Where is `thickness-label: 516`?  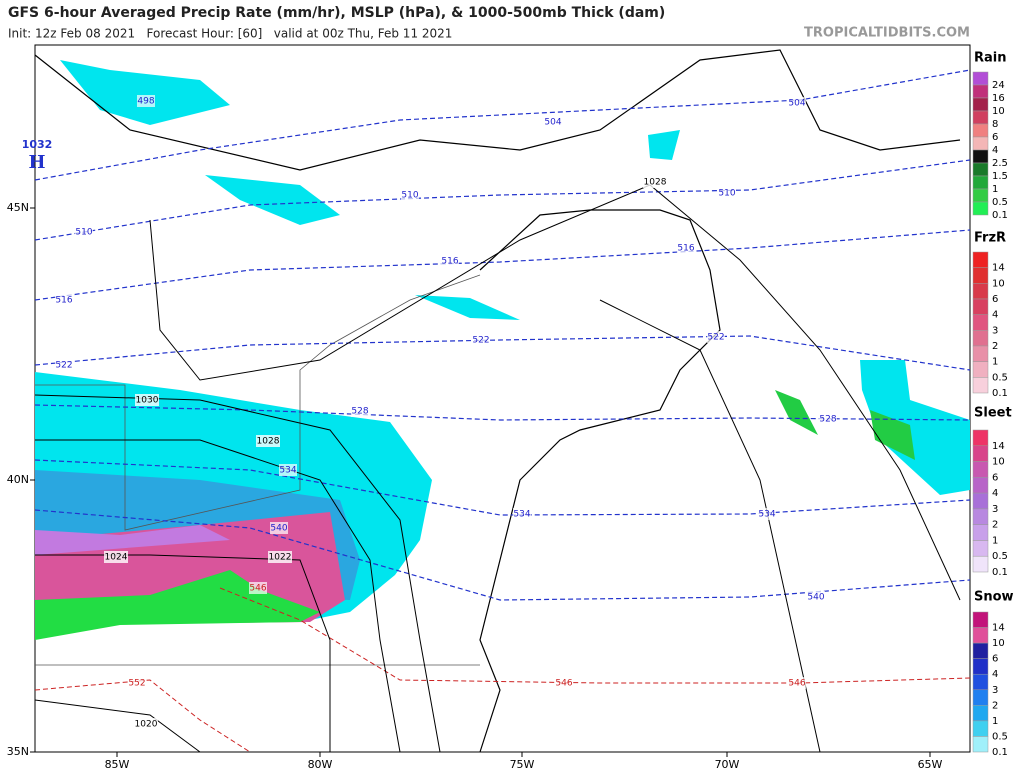 thickness-label: 516 is located at coordinates (449, 262).